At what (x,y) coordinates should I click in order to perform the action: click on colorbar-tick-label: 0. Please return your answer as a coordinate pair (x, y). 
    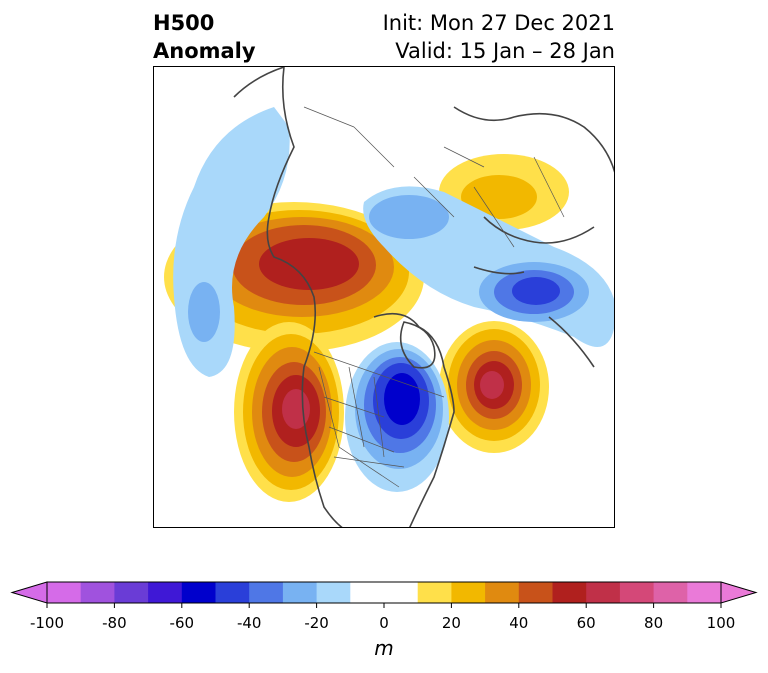
    Looking at the image, I should click on (384, 623).